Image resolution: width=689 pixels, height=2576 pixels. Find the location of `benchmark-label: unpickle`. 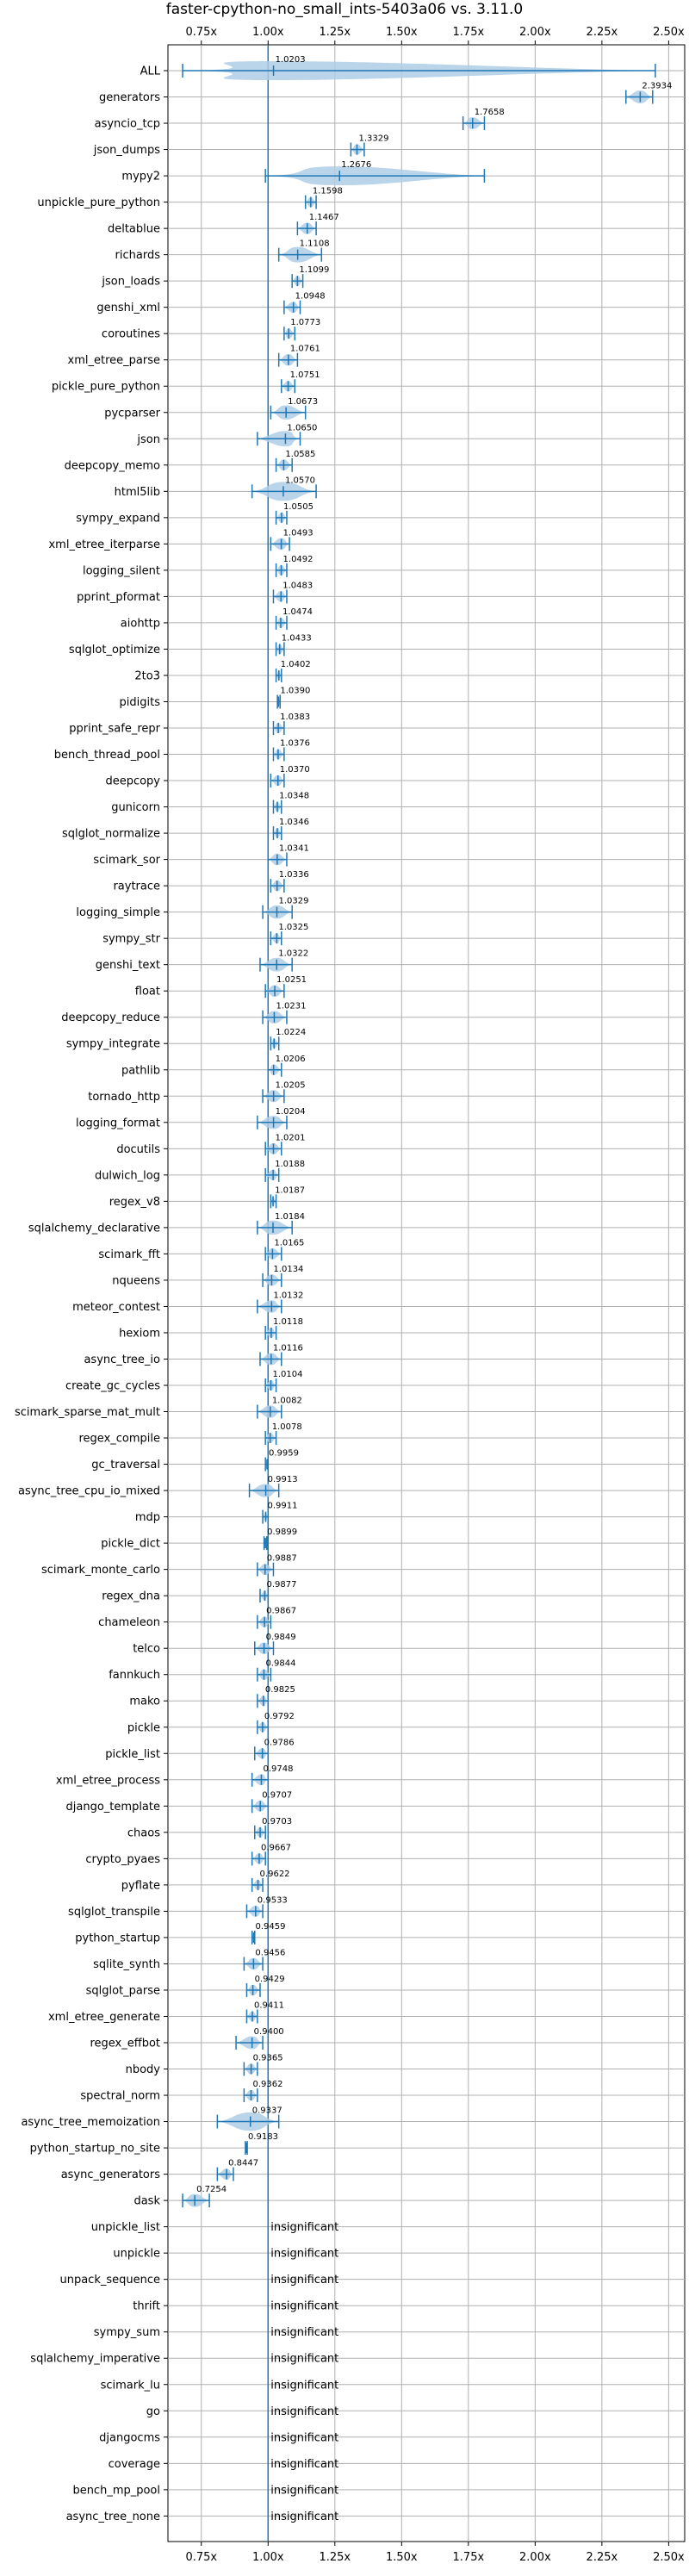

benchmark-label: unpickle is located at coordinates (136, 2255).